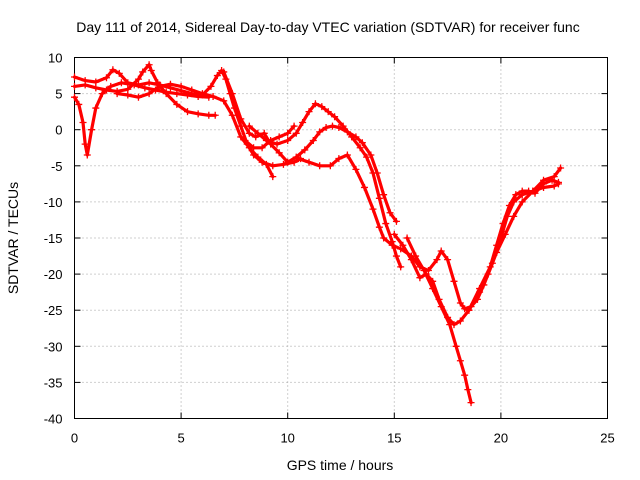 This screenshot has width=640, height=480. What do you see at coordinates (53, 346) in the screenshot?
I see `y-tick-label: -30` at bounding box center [53, 346].